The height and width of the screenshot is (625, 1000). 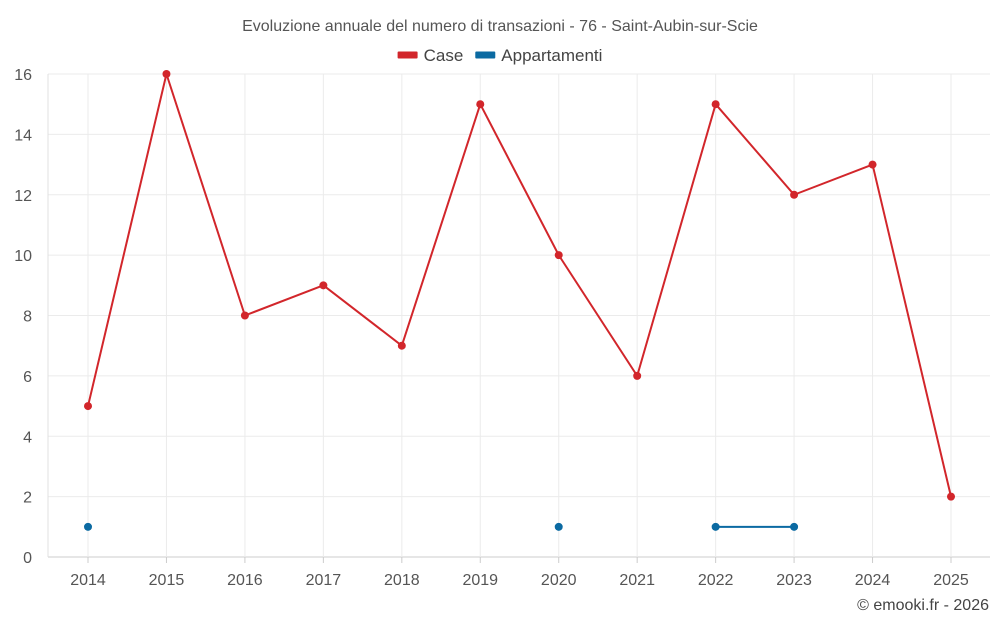 What do you see at coordinates (324, 580) in the screenshot?
I see `x-tick-label: 2017` at bounding box center [324, 580].